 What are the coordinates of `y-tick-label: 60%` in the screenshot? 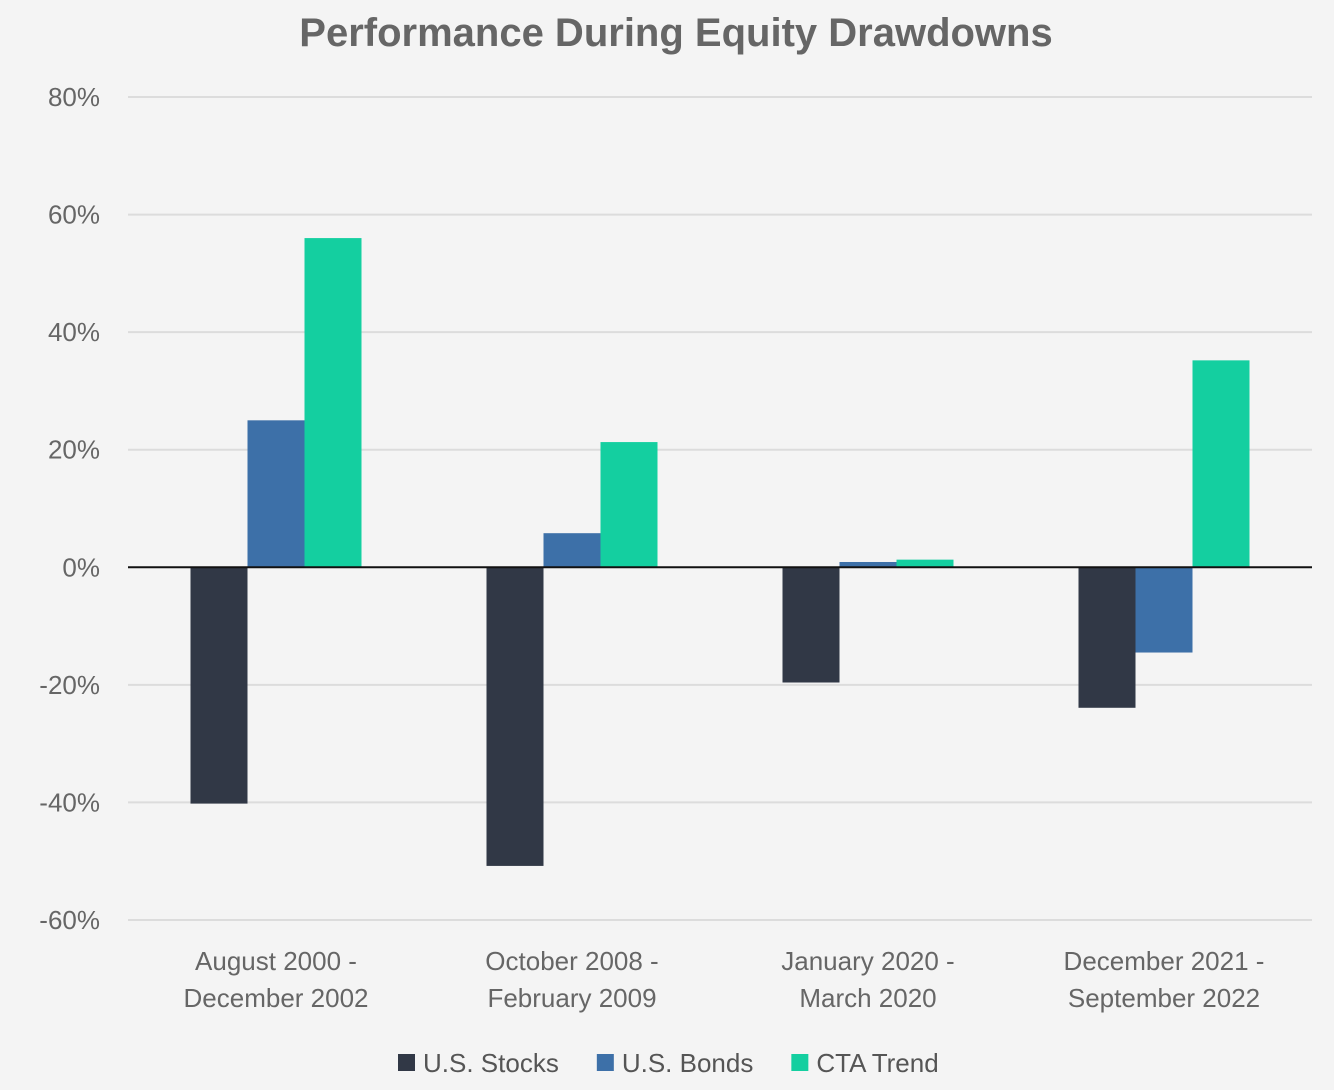 It's located at (74, 215).